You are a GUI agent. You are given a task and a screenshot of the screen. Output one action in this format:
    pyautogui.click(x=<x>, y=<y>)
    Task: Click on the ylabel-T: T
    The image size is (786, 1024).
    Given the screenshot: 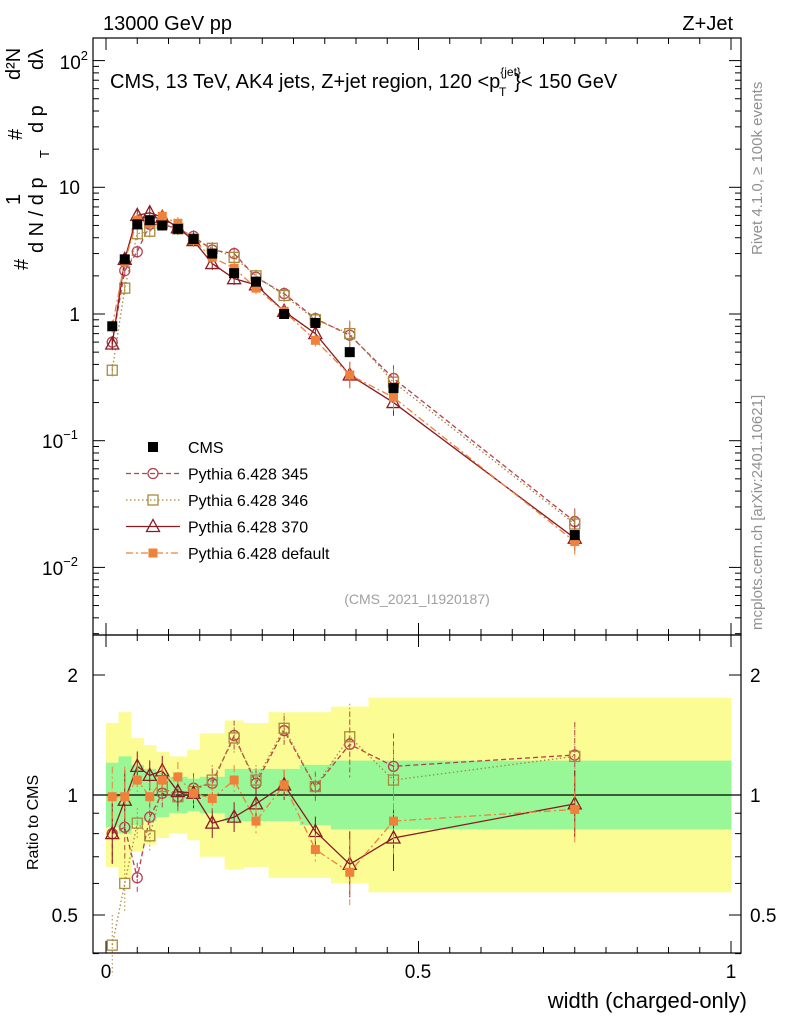 What is the action you would take?
    pyautogui.click(x=44, y=154)
    